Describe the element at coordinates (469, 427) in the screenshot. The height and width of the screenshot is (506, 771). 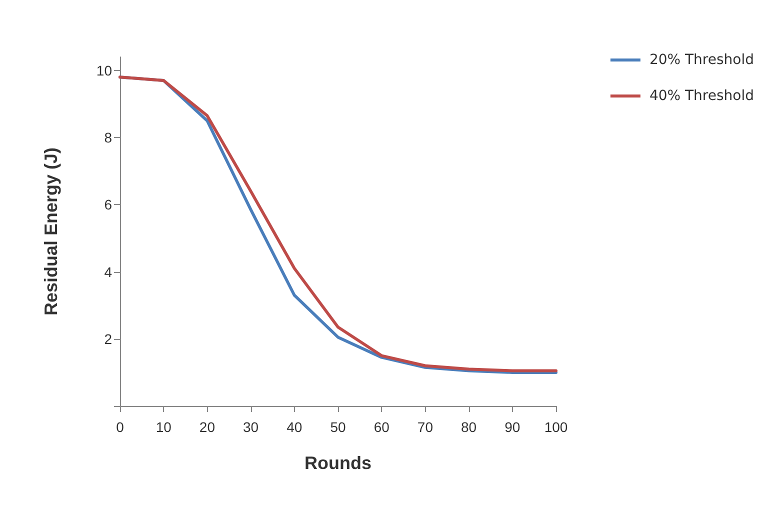
I see `x-tick-label: 80` at that location.